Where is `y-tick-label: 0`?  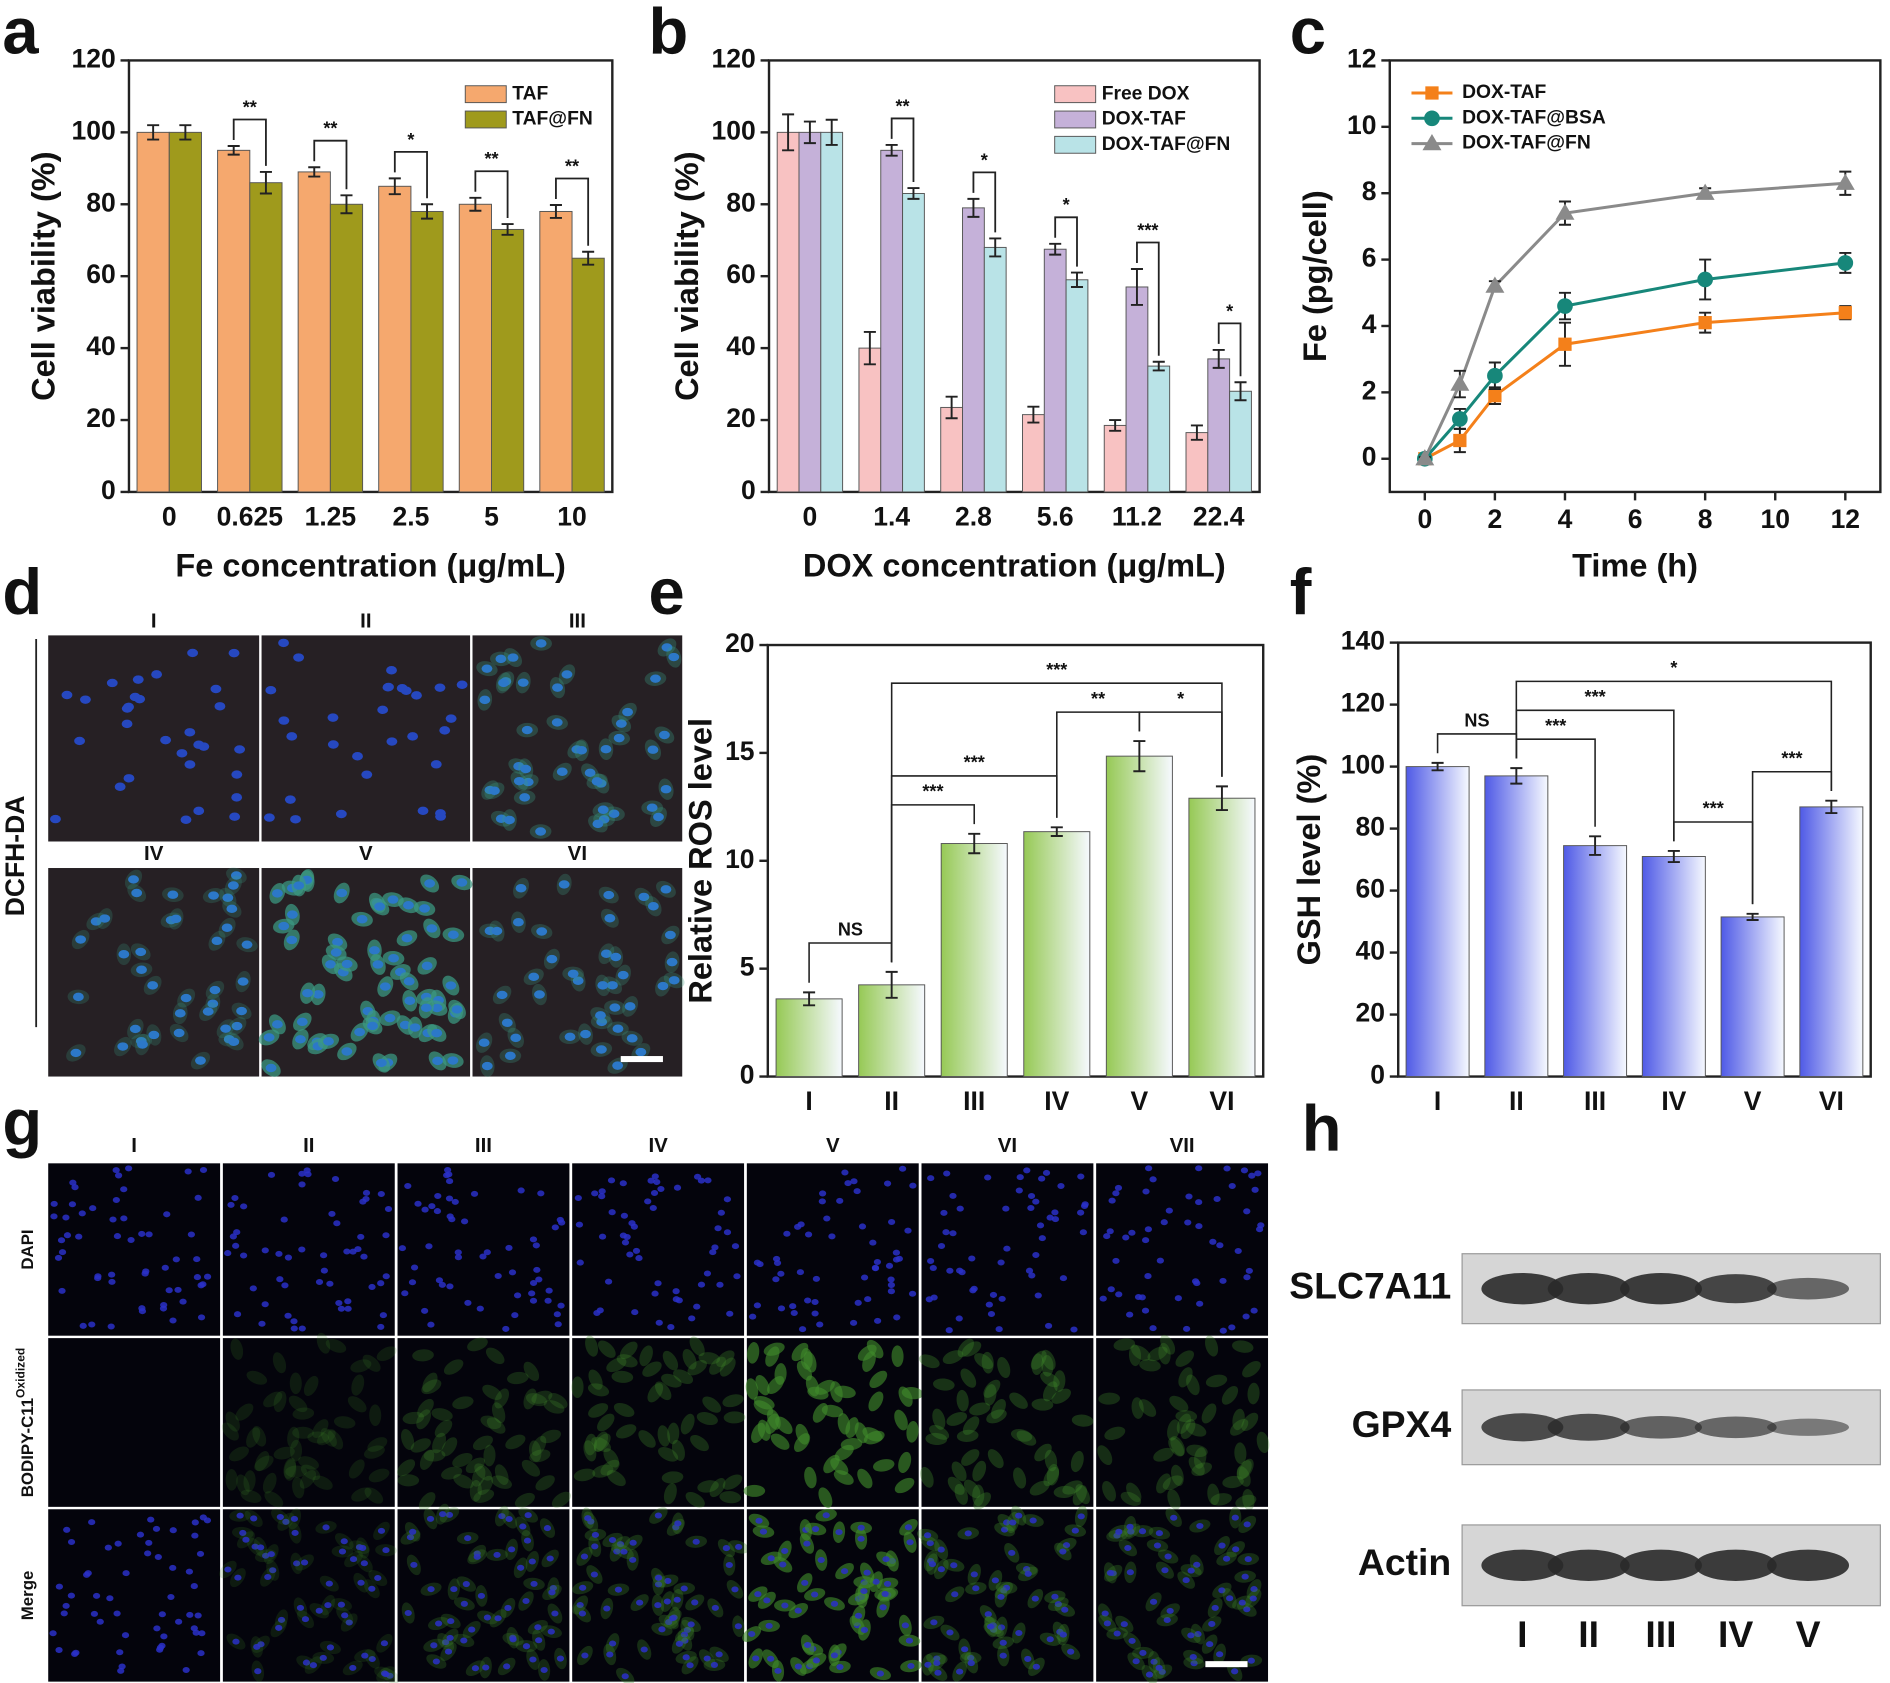
y-tick-label: 0 is located at coordinates (748, 490).